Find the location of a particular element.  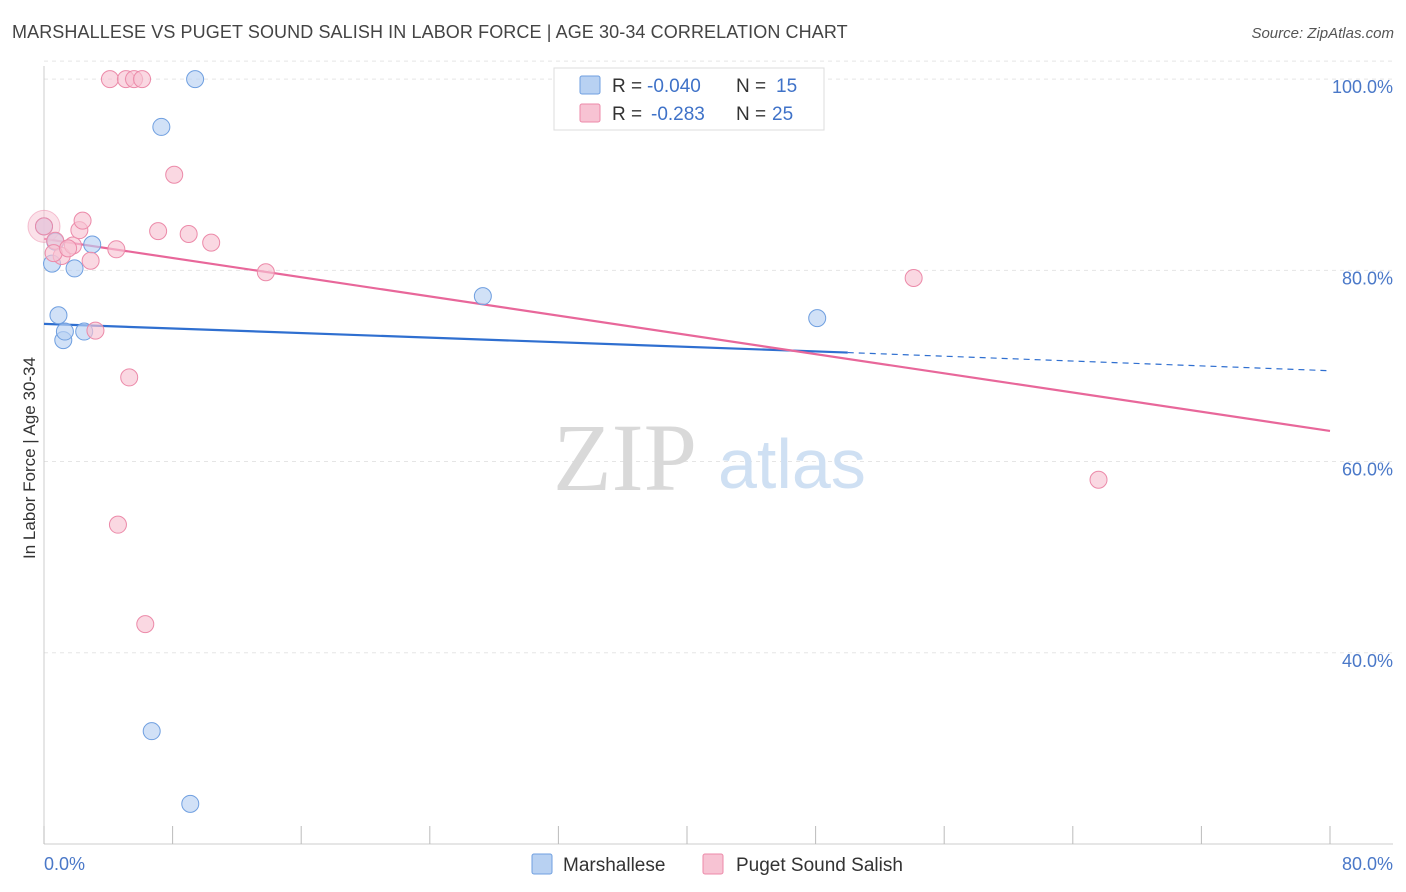

series-legend: Marshallese Puget Sound Salish is located at coordinates (717, 864).